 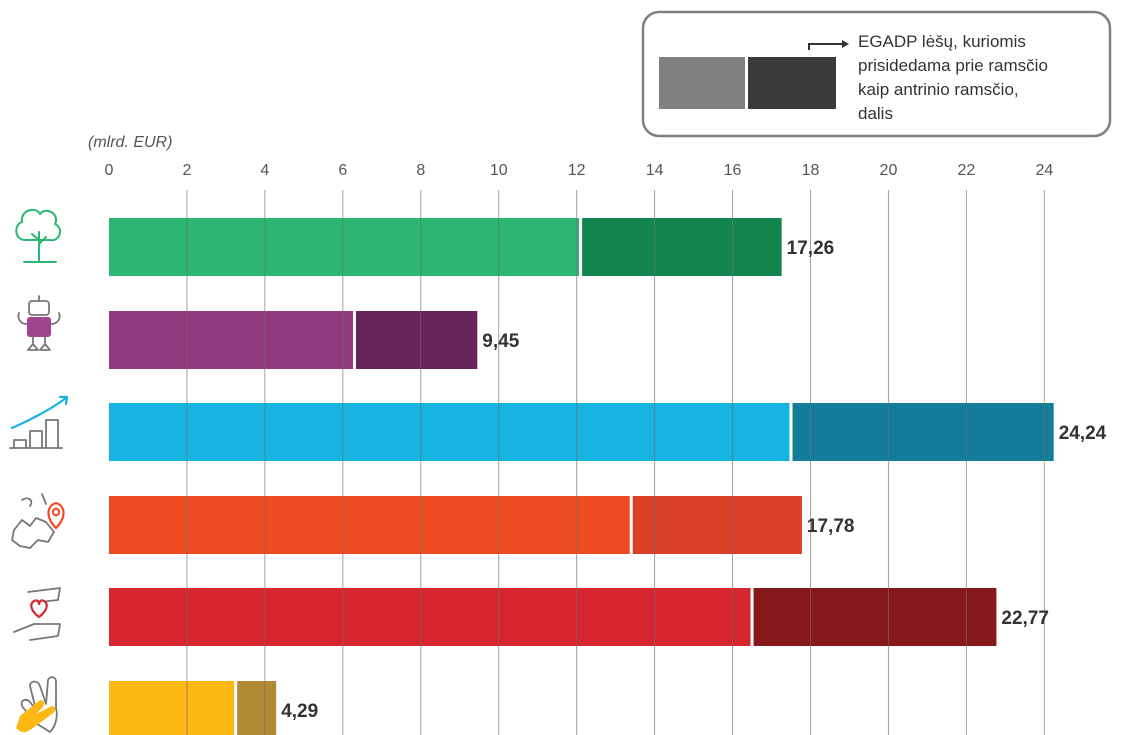 What do you see at coordinates (1083, 433) in the screenshot?
I see `total-label: 24,24` at bounding box center [1083, 433].